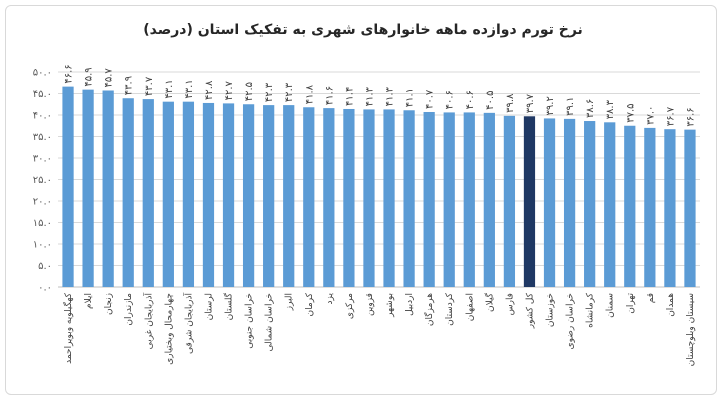 The width and height of the screenshot is (726, 405). What do you see at coordinates (590, 108) in the screenshot?
I see `data-label: ۳۸.۶` at bounding box center [590, 108].